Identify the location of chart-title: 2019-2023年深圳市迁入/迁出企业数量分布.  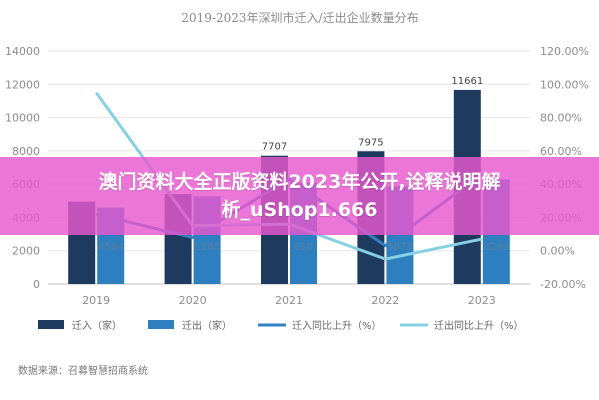
(299, 17).